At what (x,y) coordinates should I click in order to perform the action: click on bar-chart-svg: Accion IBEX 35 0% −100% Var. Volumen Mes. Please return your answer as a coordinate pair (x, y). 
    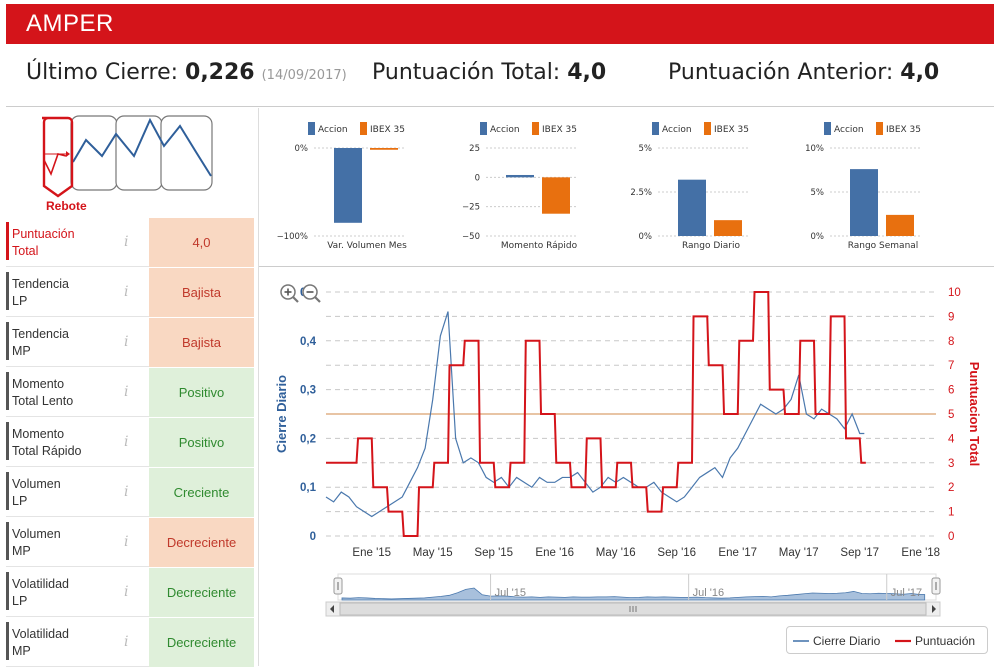
    Looking at the image, I should click on (342, 186).